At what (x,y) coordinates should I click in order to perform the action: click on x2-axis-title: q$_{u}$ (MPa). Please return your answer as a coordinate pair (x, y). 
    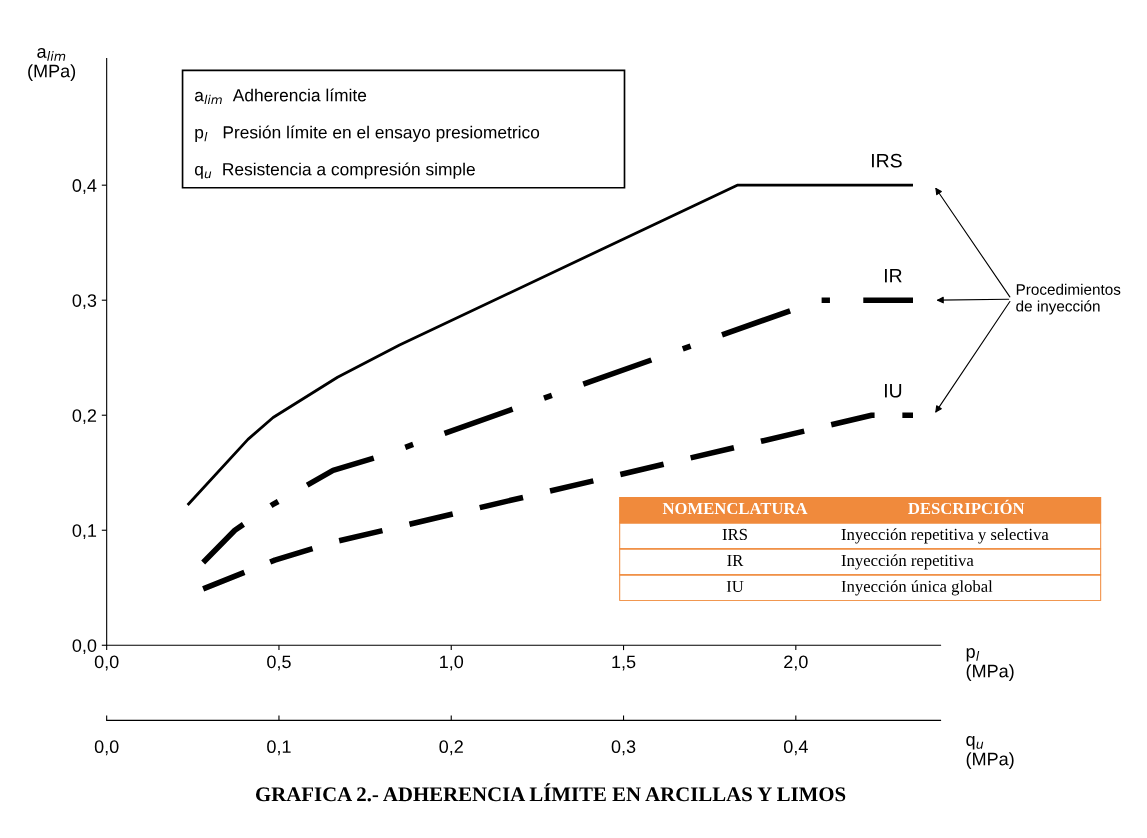
    Looking at the image, I should click on (990, 752).